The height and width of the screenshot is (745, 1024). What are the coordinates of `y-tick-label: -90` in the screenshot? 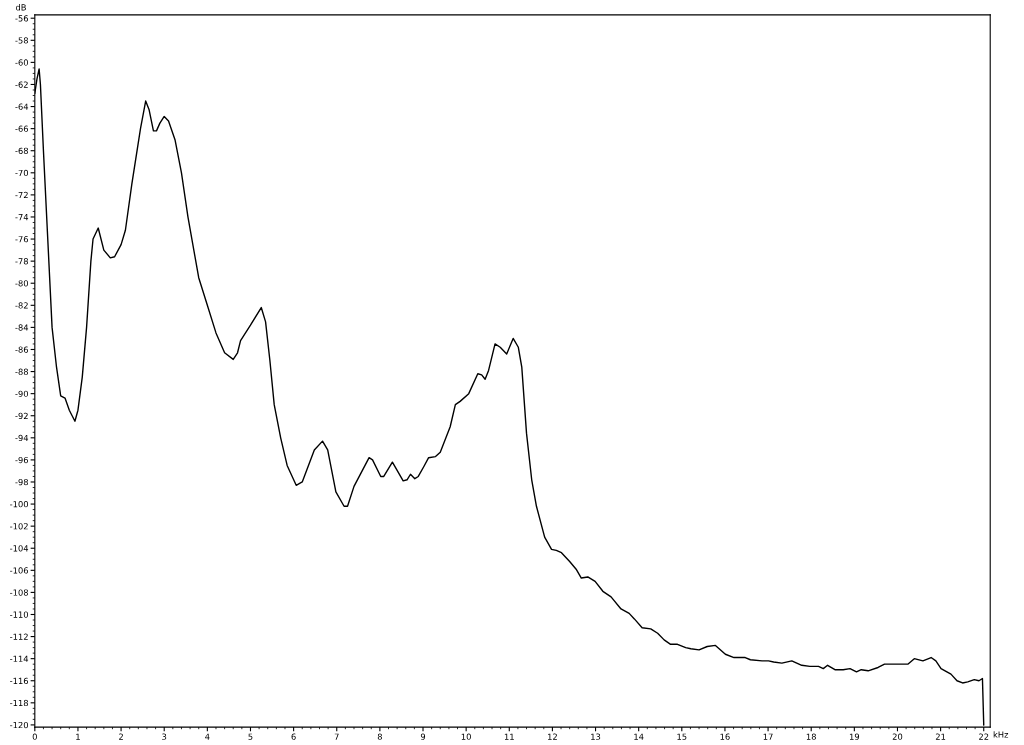 It's located at (22, 393).